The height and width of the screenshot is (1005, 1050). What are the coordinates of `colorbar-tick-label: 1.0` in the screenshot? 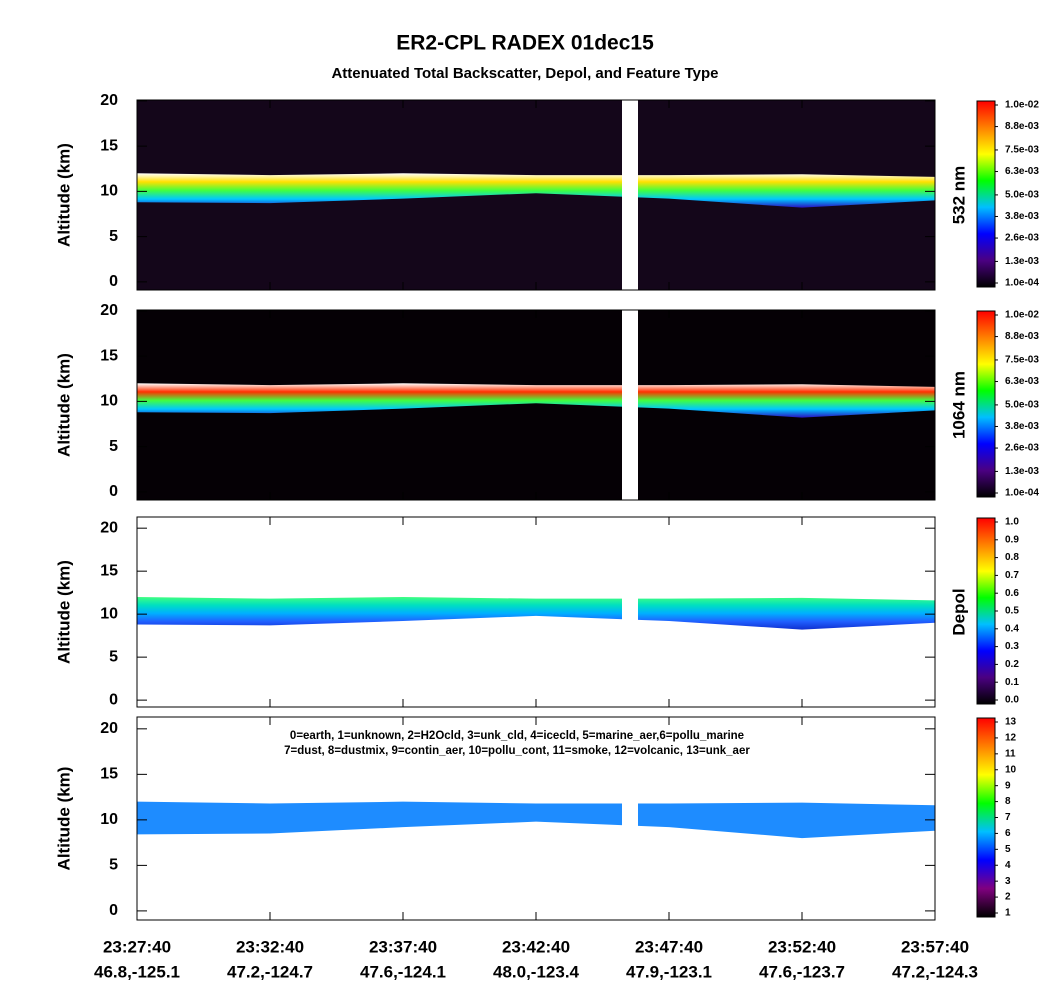 It's located at (1012, 522).